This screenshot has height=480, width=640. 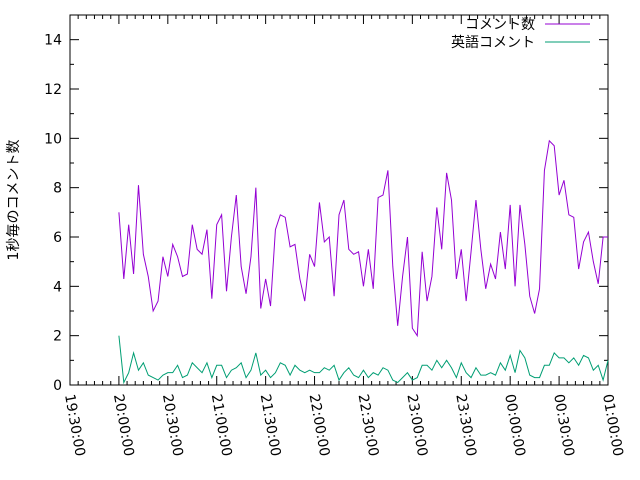 What do you see at coordinates (416, 425) in the screenshot?
I see `x-tick-label: 23:00:00` at bounding box center [416, 425].